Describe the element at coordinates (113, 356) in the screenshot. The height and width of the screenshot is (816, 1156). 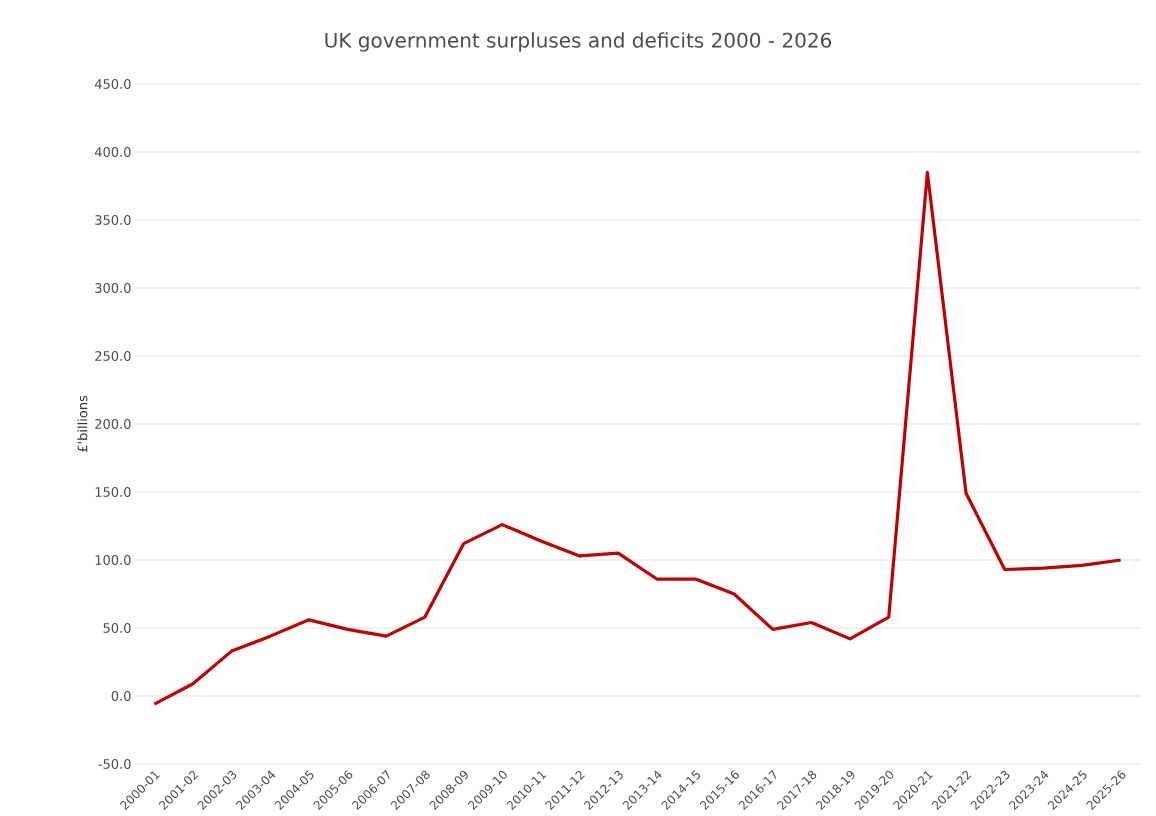
I see `y-tick-label: 250.0` at that location.